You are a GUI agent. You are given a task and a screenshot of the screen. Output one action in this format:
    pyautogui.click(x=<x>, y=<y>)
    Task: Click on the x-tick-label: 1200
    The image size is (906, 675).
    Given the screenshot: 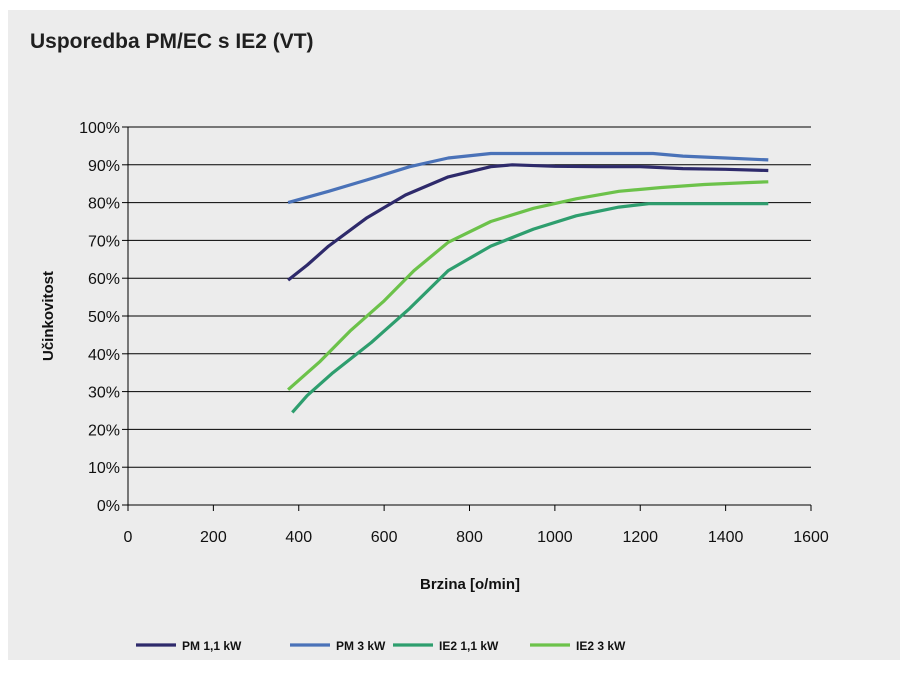 What is the action you would take?
    pyautogui.click(x=640, y=537)
    